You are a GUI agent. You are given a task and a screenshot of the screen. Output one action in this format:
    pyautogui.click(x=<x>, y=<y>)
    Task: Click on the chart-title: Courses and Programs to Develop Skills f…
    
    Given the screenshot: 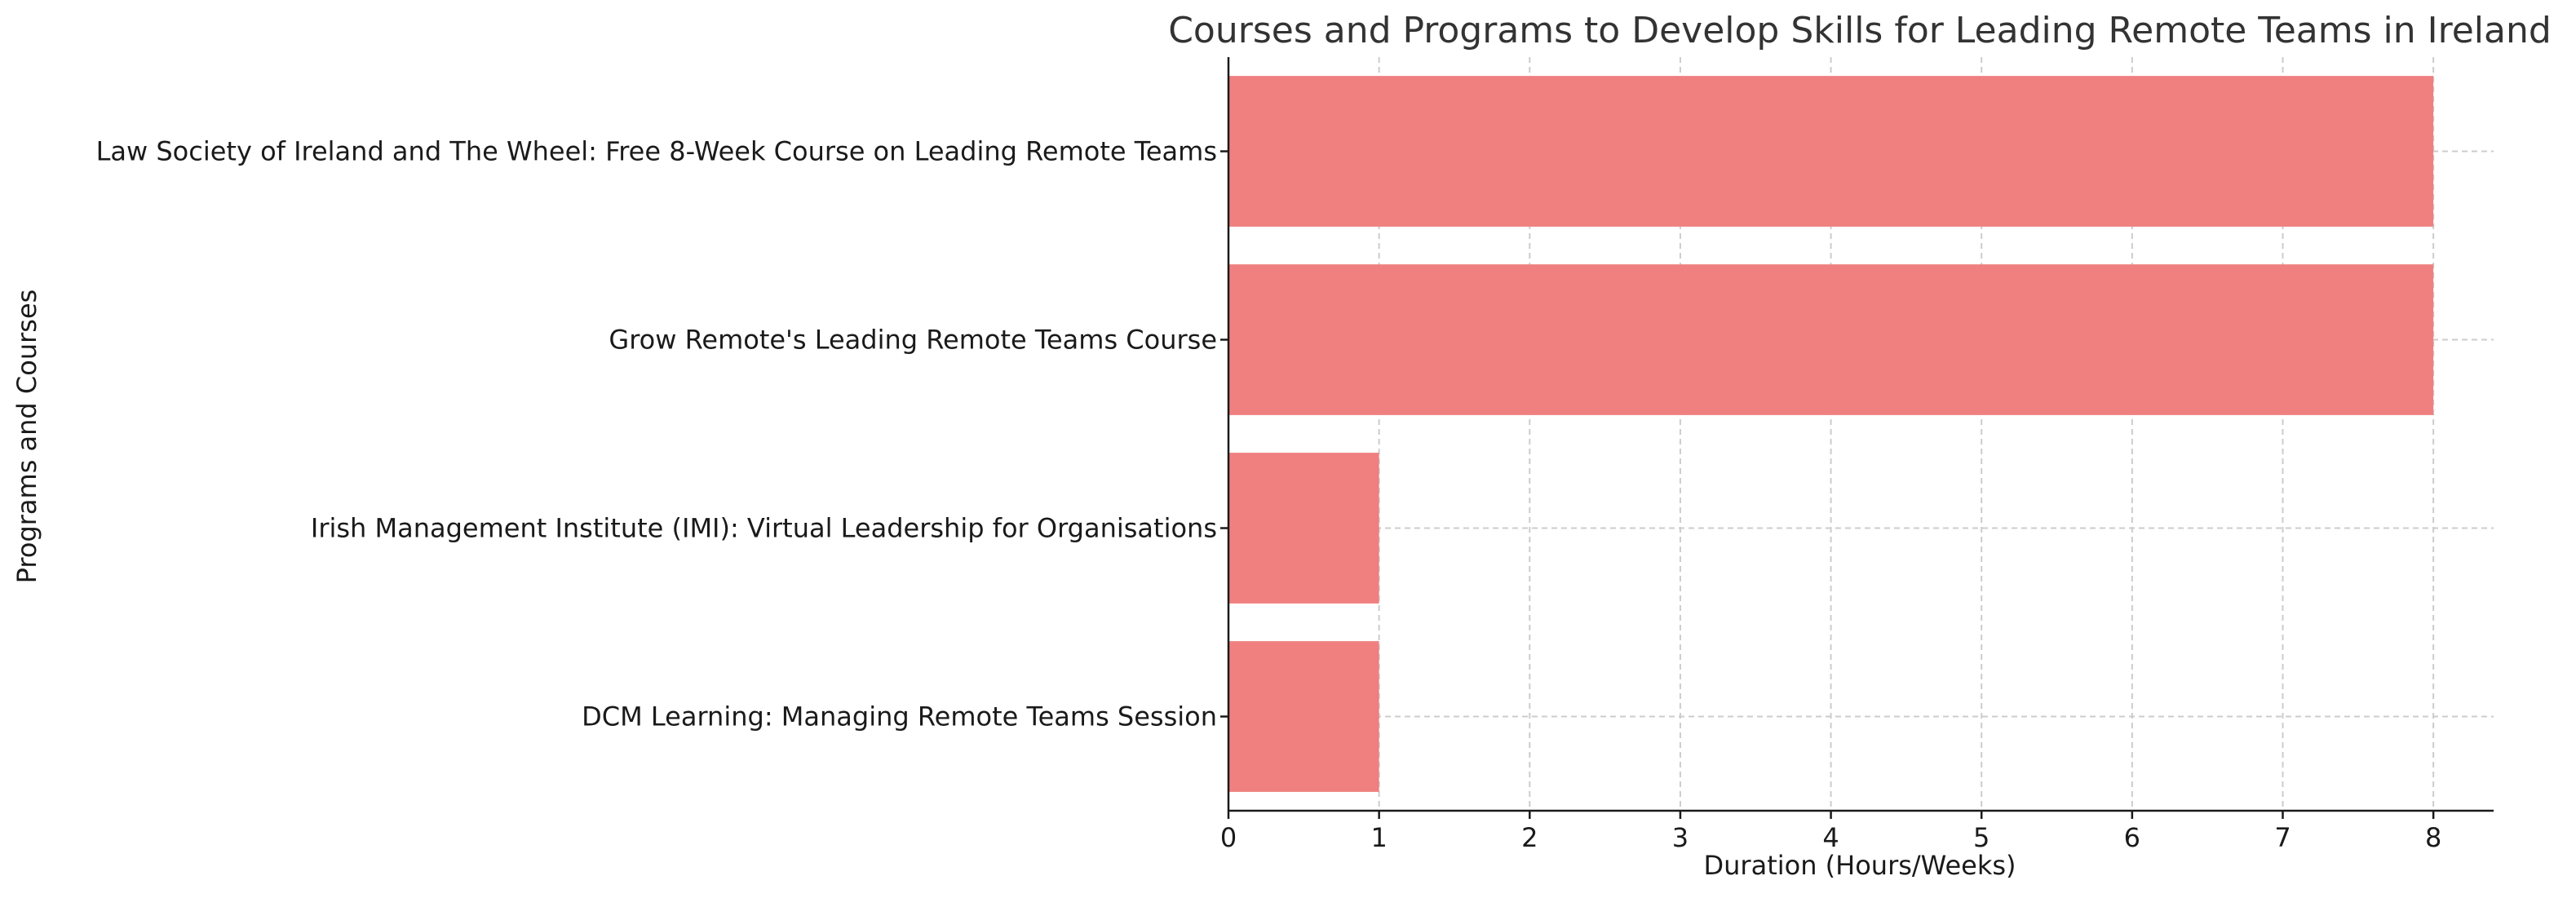 What is the action you would take?
    pyautogui.click(x=1860, y=31)
    